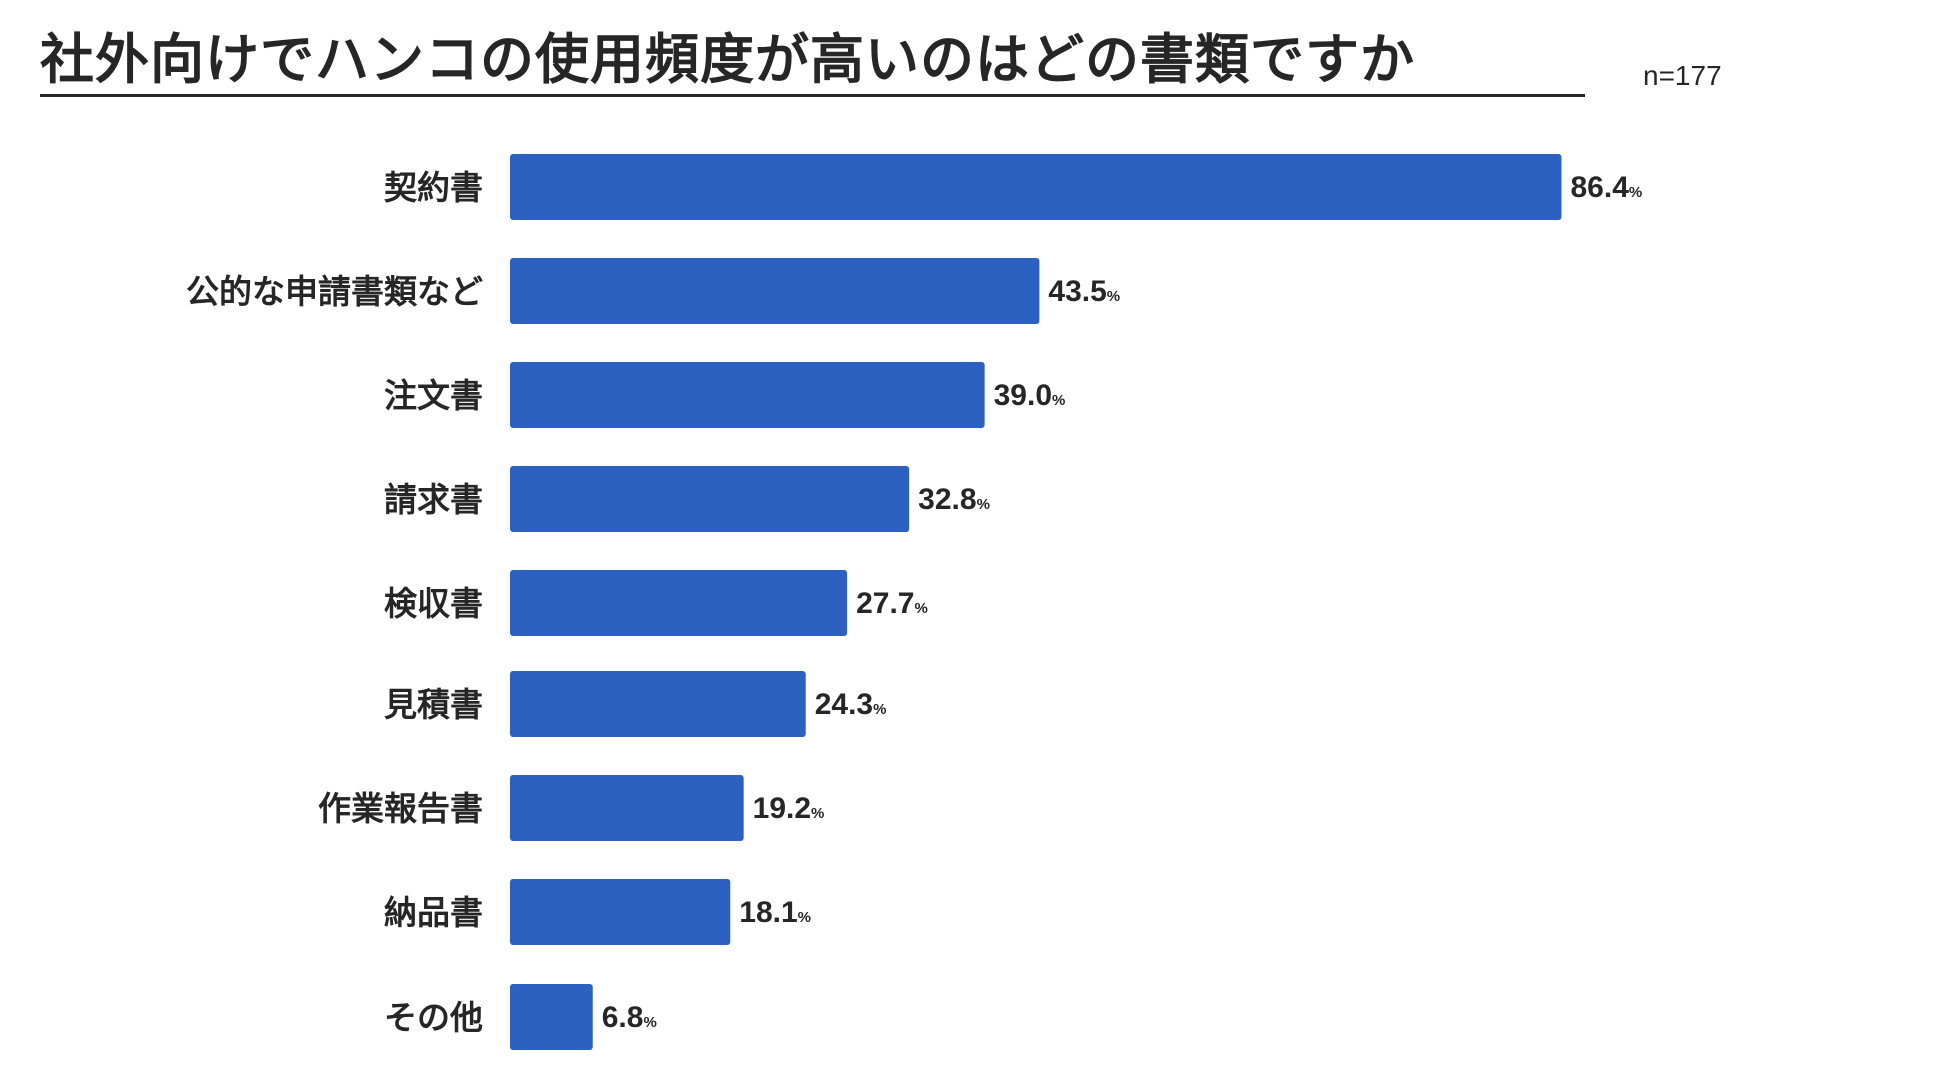 This screenshot has height=1082, width=1950. Describe the element at coordinates (433, 499) in the screenshot. I see `category-label: 請求書` at that location.